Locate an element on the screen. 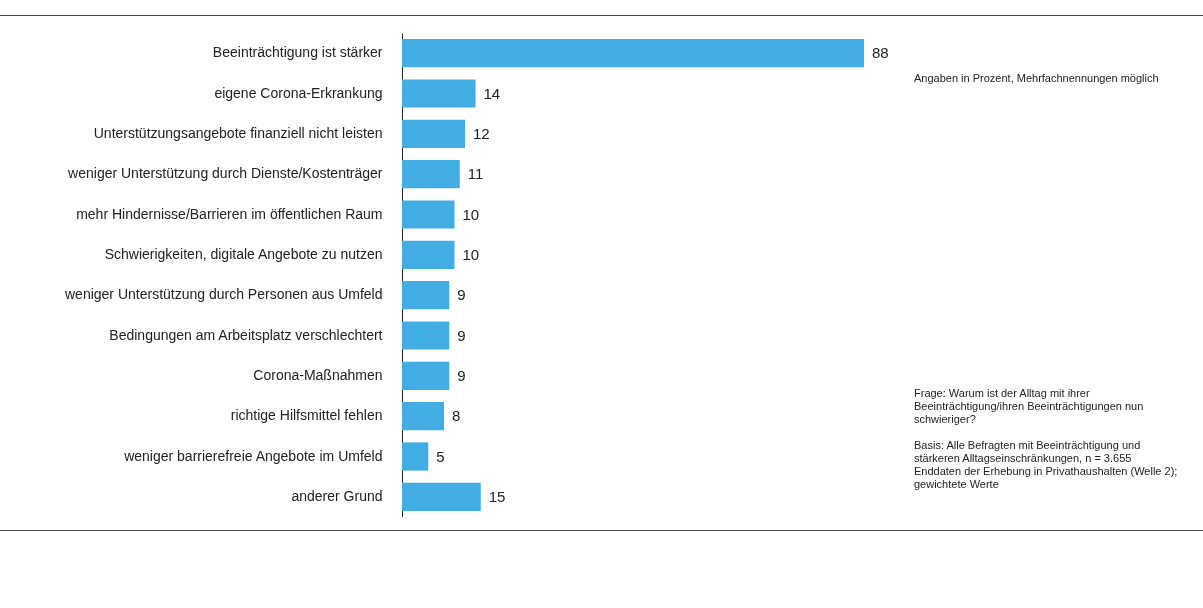 This screenshot has height=608, width=1203. y-tick-label: weniger Unterstützung durch Dienste/Kostenträger is located at coordinates (225, 173).